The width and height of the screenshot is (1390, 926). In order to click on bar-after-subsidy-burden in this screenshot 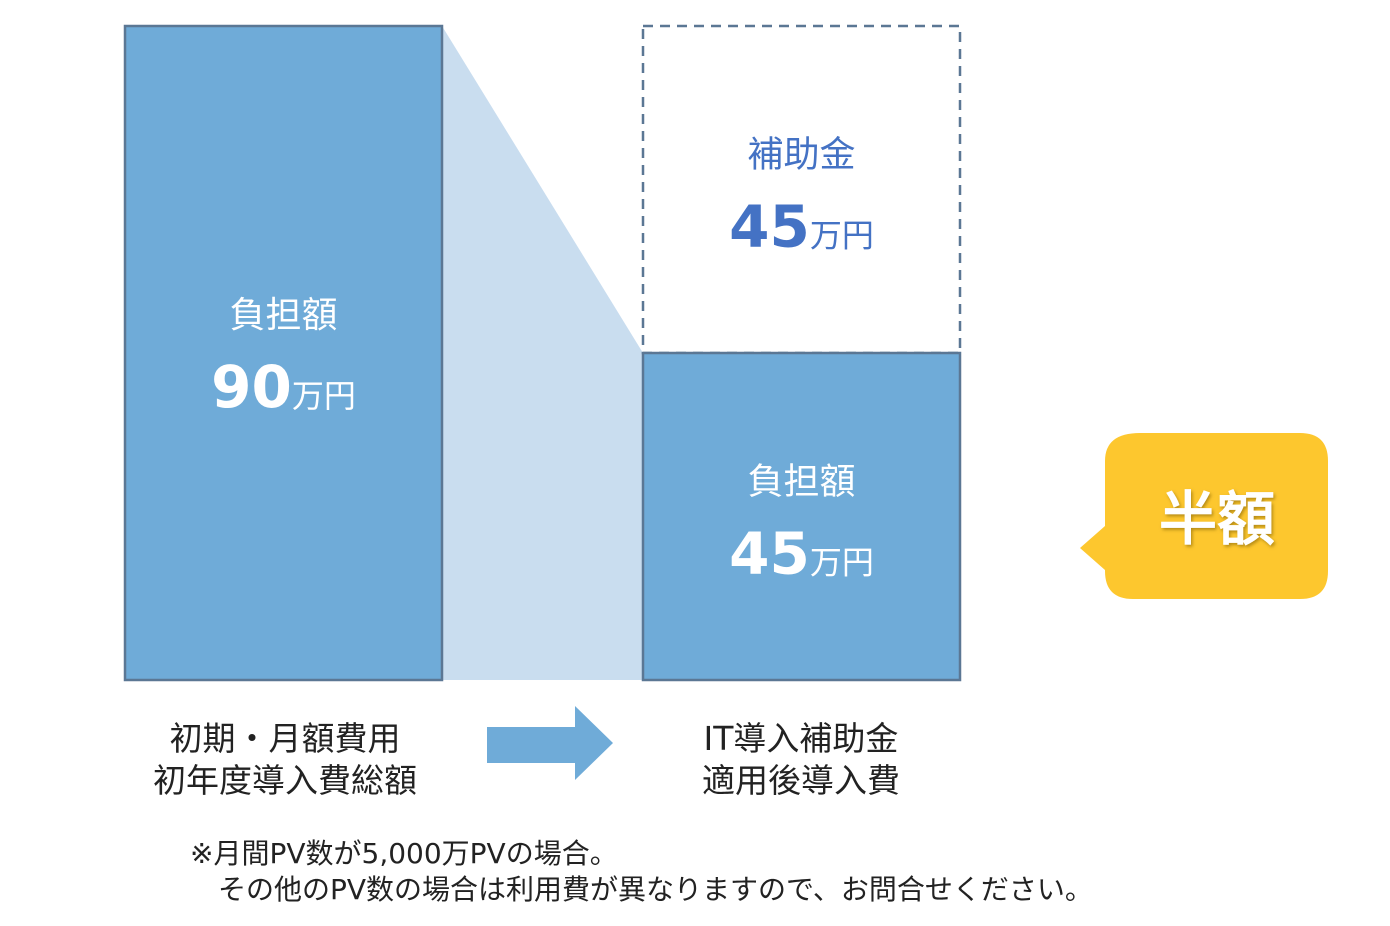, I will do `click(801, 516)`.